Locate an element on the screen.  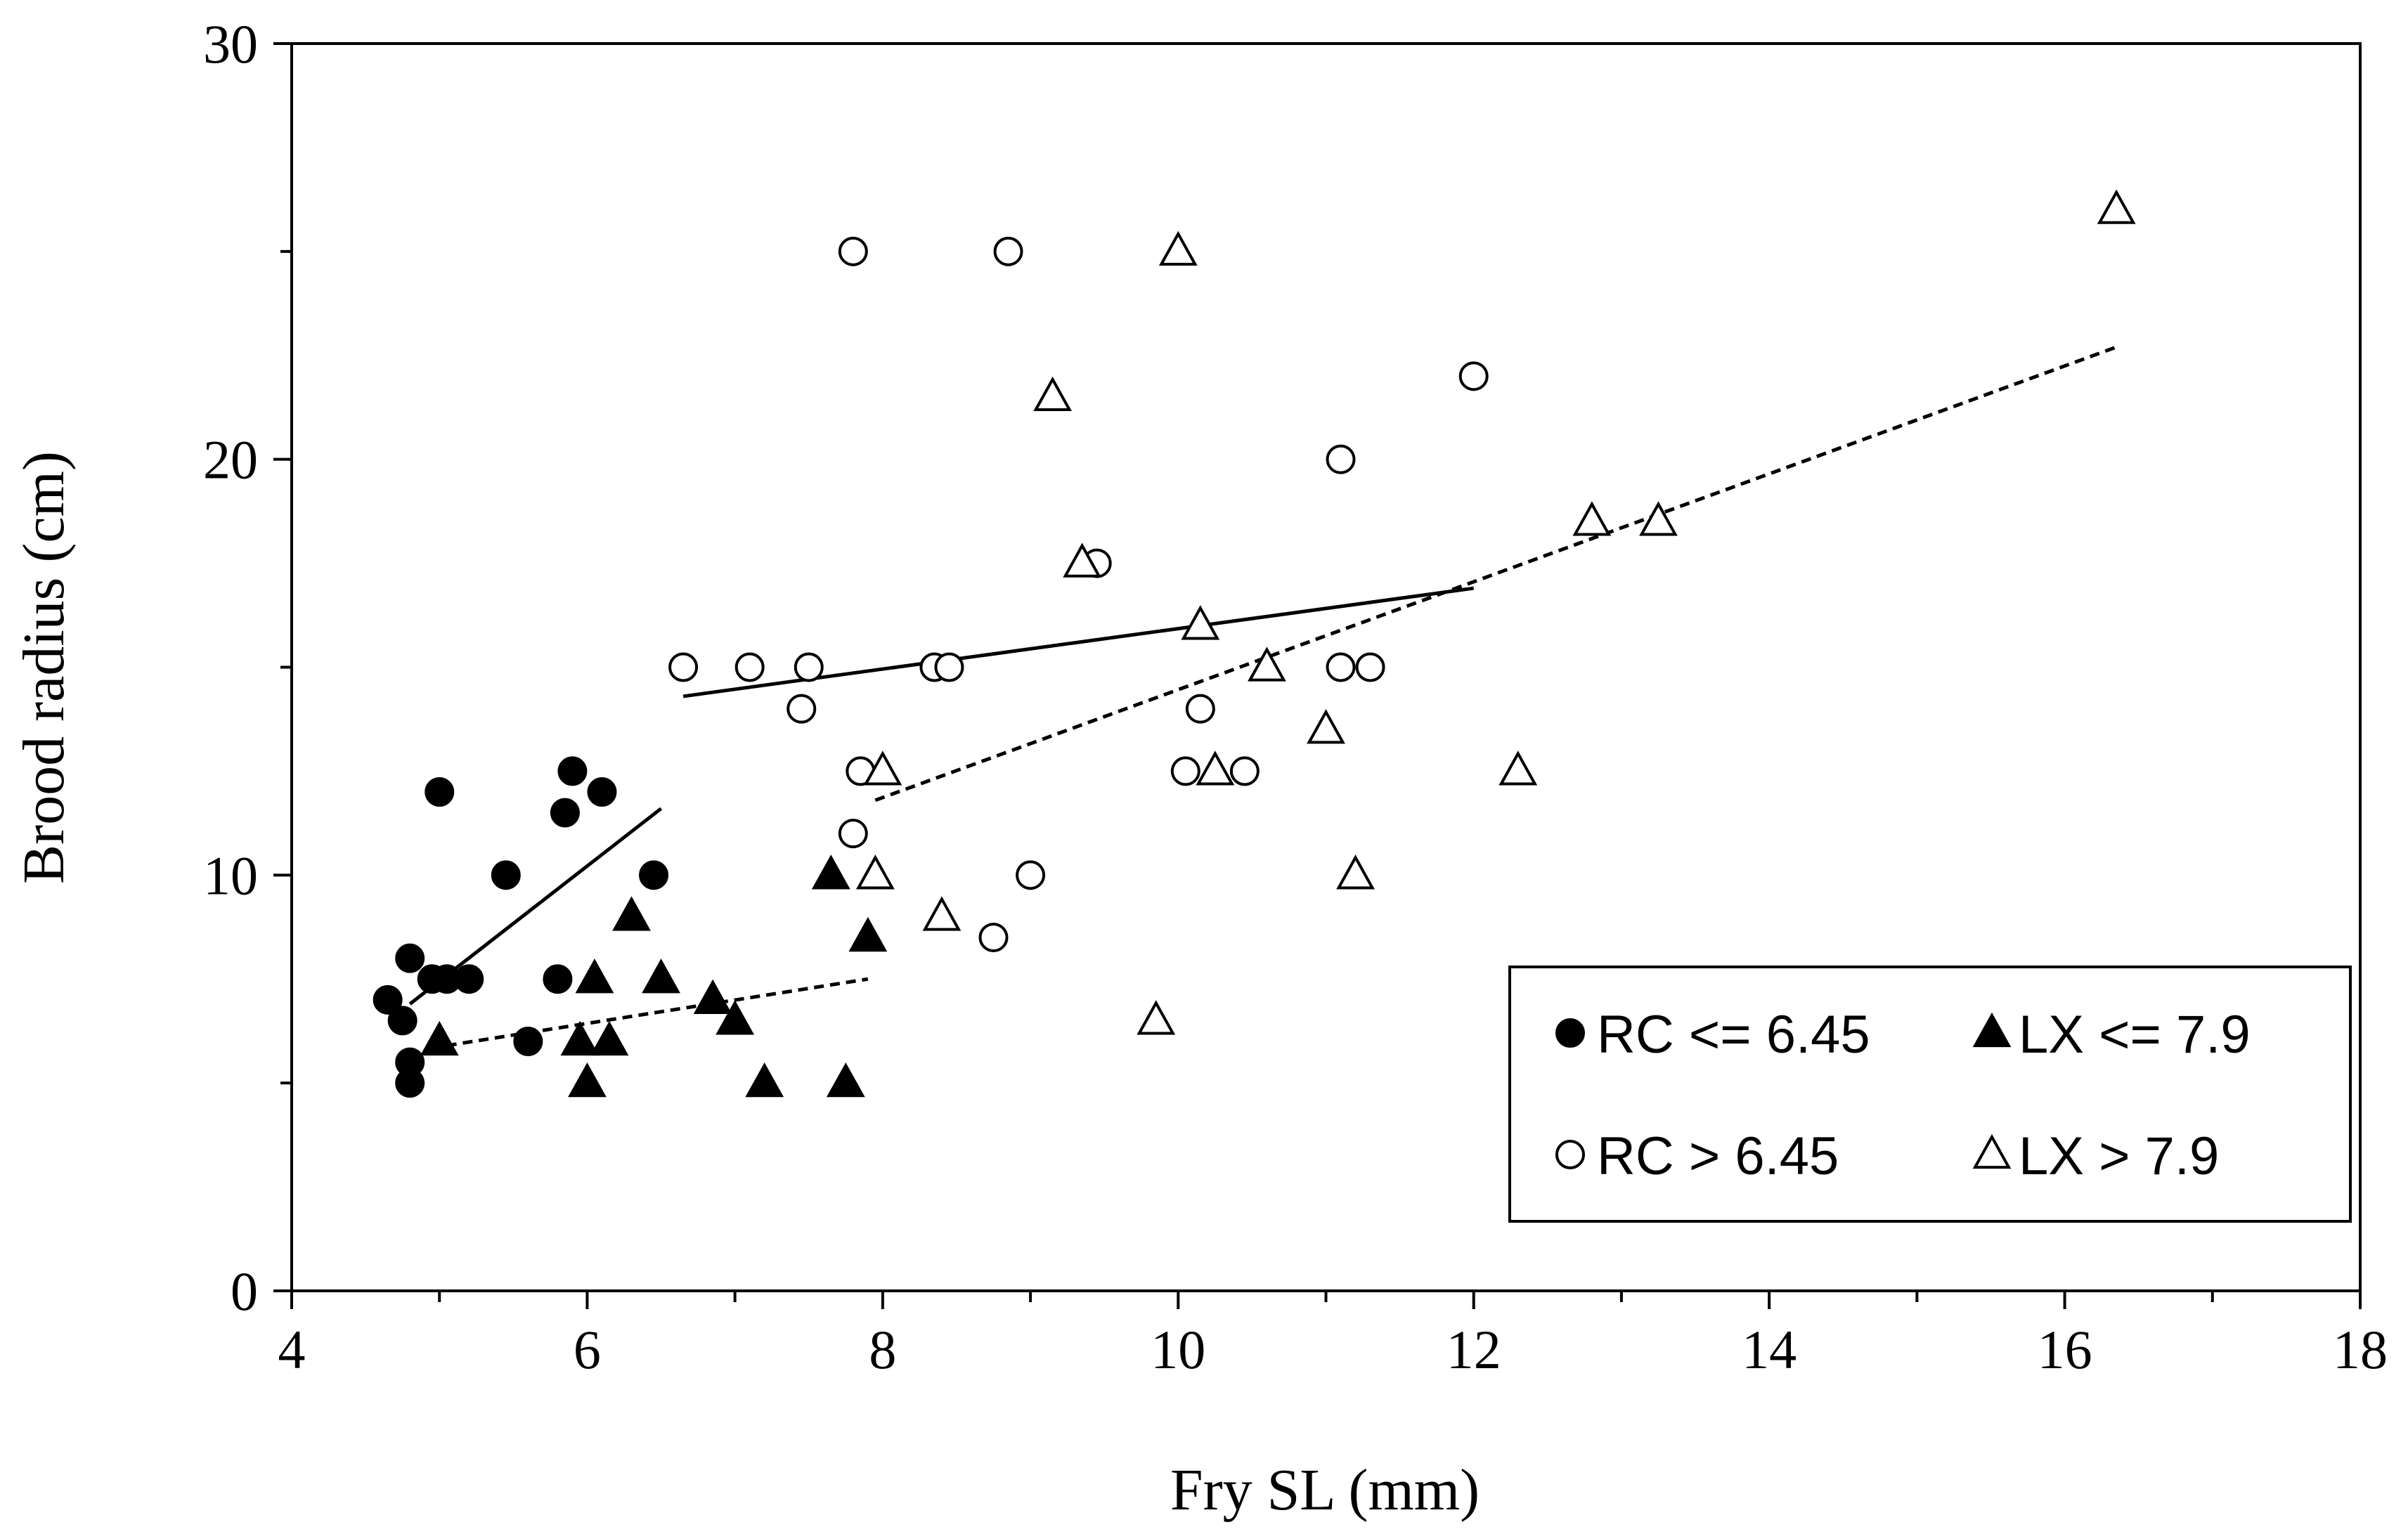
legend-box is located at coordinates (1930, 1094).